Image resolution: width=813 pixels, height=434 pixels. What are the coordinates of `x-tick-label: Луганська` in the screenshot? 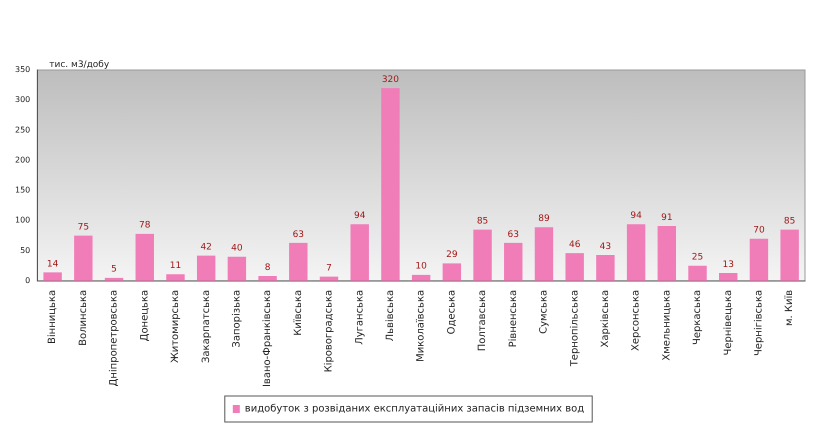 It's located at (360, 317).